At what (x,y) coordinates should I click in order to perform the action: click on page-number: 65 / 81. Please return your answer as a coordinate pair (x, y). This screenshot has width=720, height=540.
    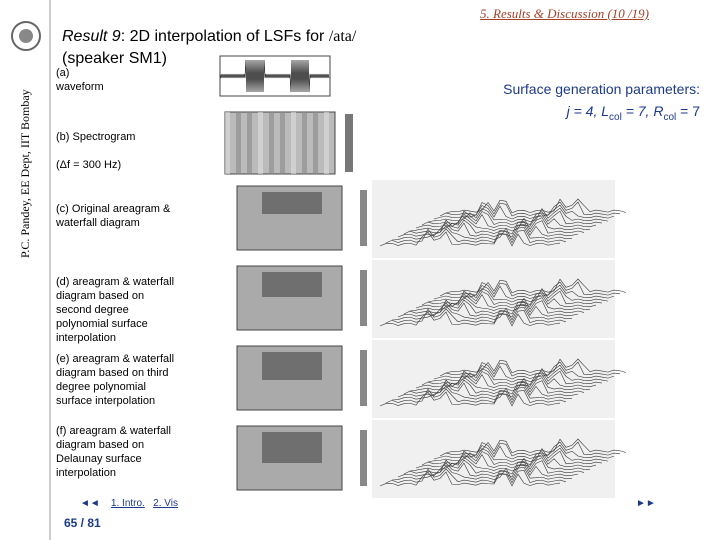
    Looking at the image, I should click on (82, 523).